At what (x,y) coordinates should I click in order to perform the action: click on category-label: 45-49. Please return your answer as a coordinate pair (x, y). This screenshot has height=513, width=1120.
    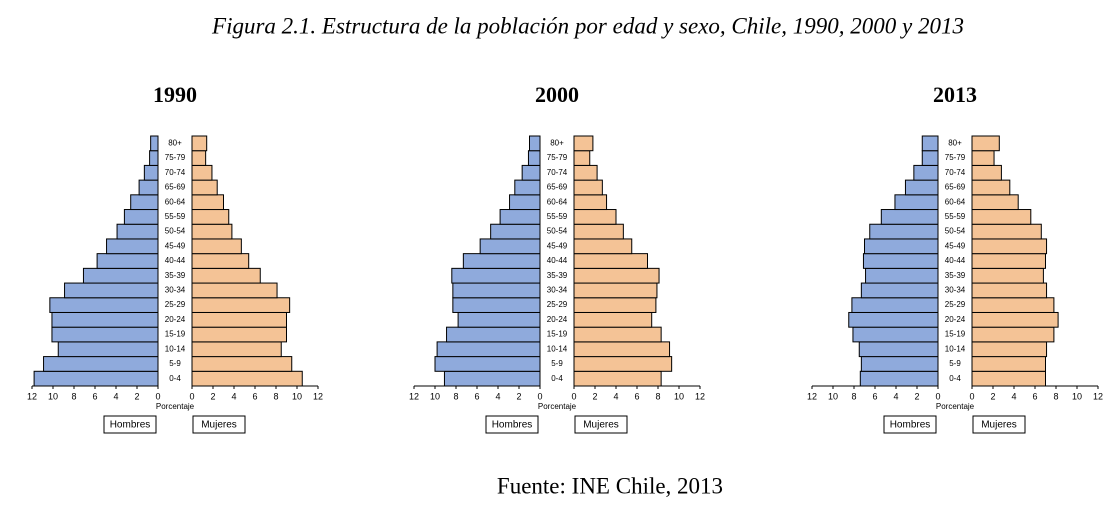
    Looking at the image, I should click on (557, 245).